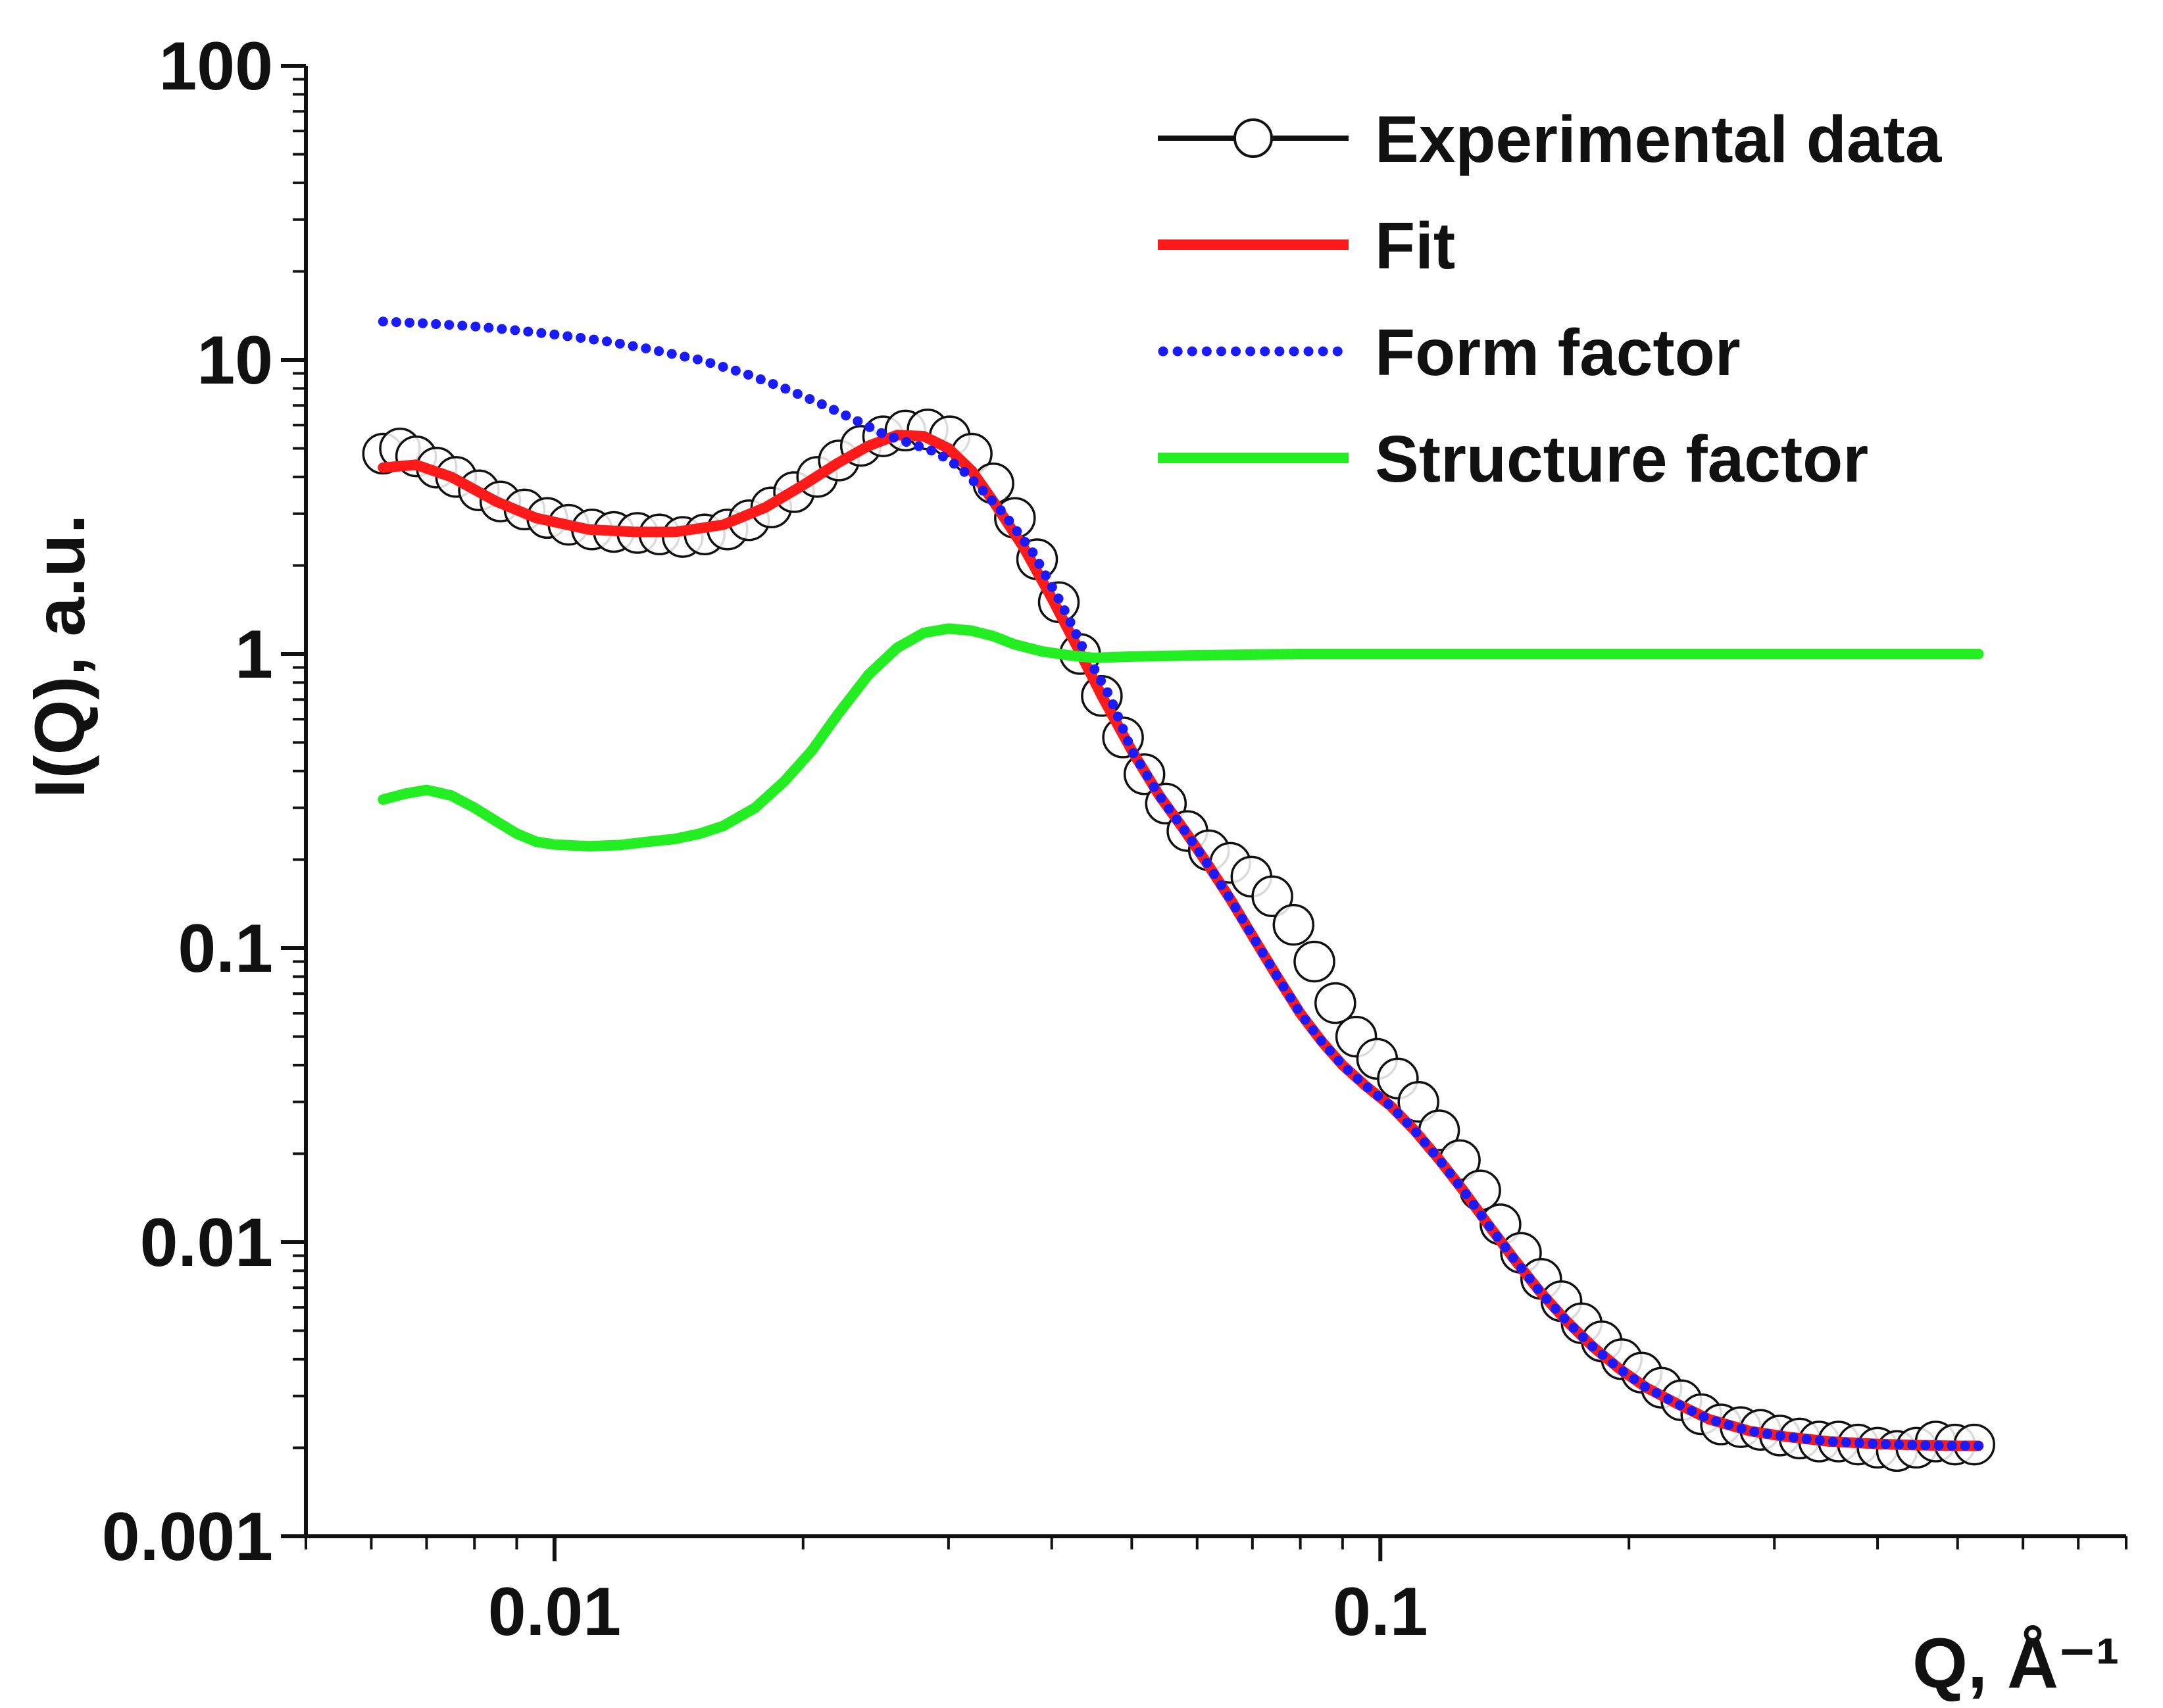  I want to click on legend-item: Experimental data, so click(1550, 139).